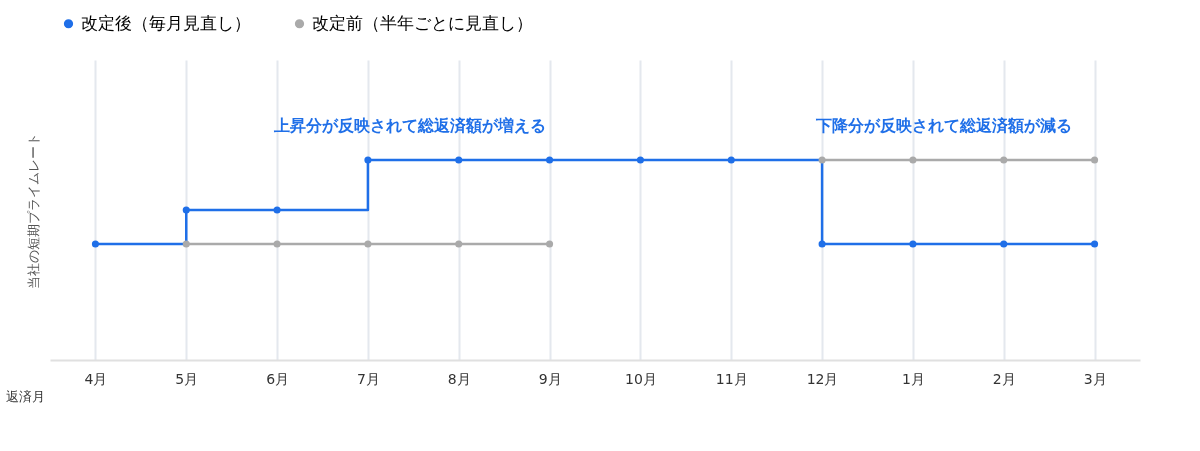 This screenshot has height=451, width=1200. I want to click on x-tick-label: 3月, so click(1095, 378).